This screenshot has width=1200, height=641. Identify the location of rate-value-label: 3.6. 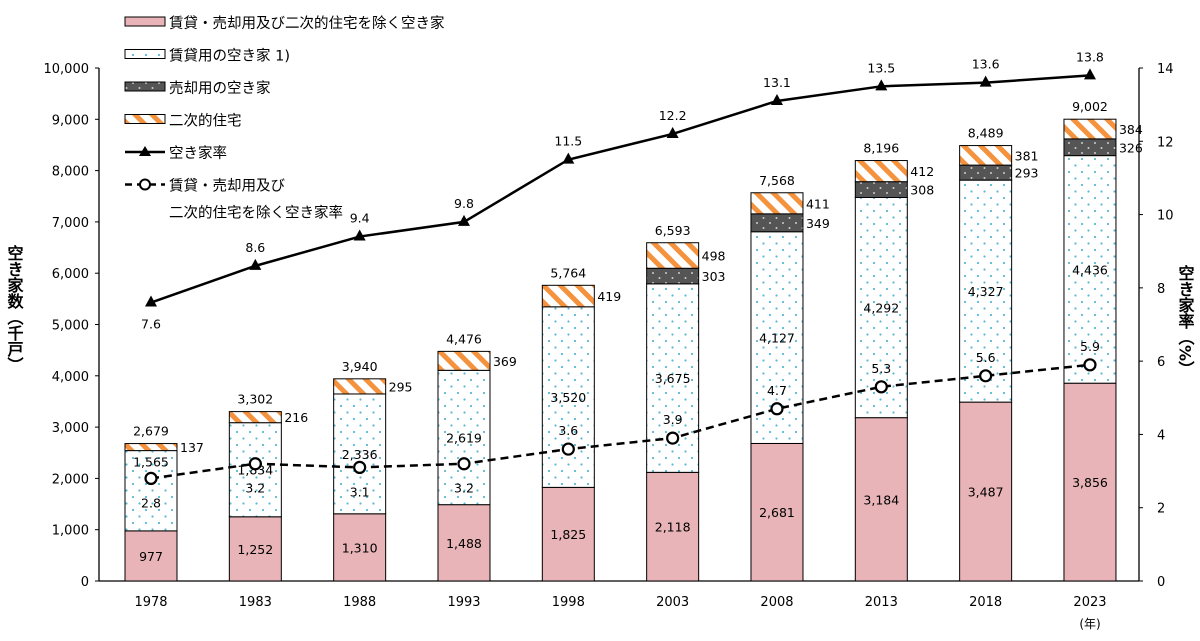
(568, 430).